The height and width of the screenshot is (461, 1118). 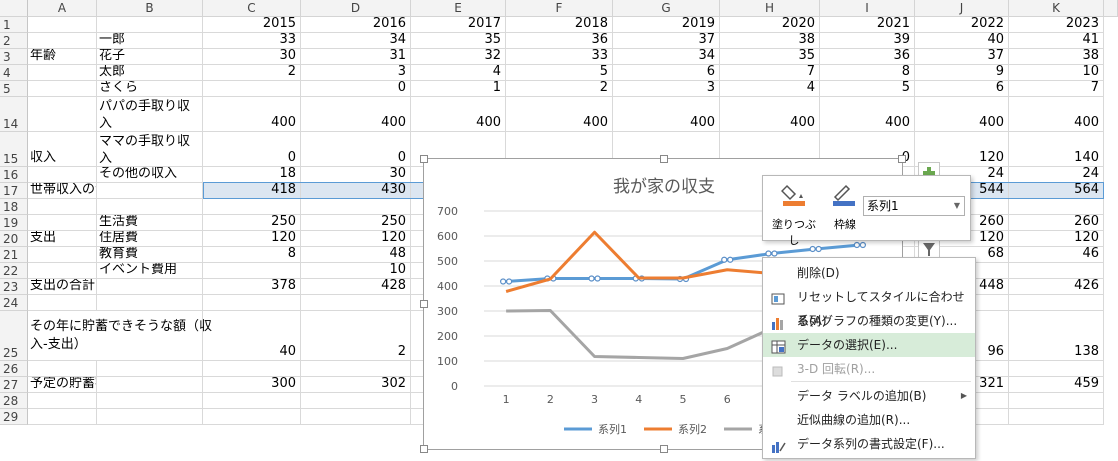 What do you see at coordinates (1056, 385) in the screenshot?
I see `cell-value: 459` at bounding box center [1056, 385].